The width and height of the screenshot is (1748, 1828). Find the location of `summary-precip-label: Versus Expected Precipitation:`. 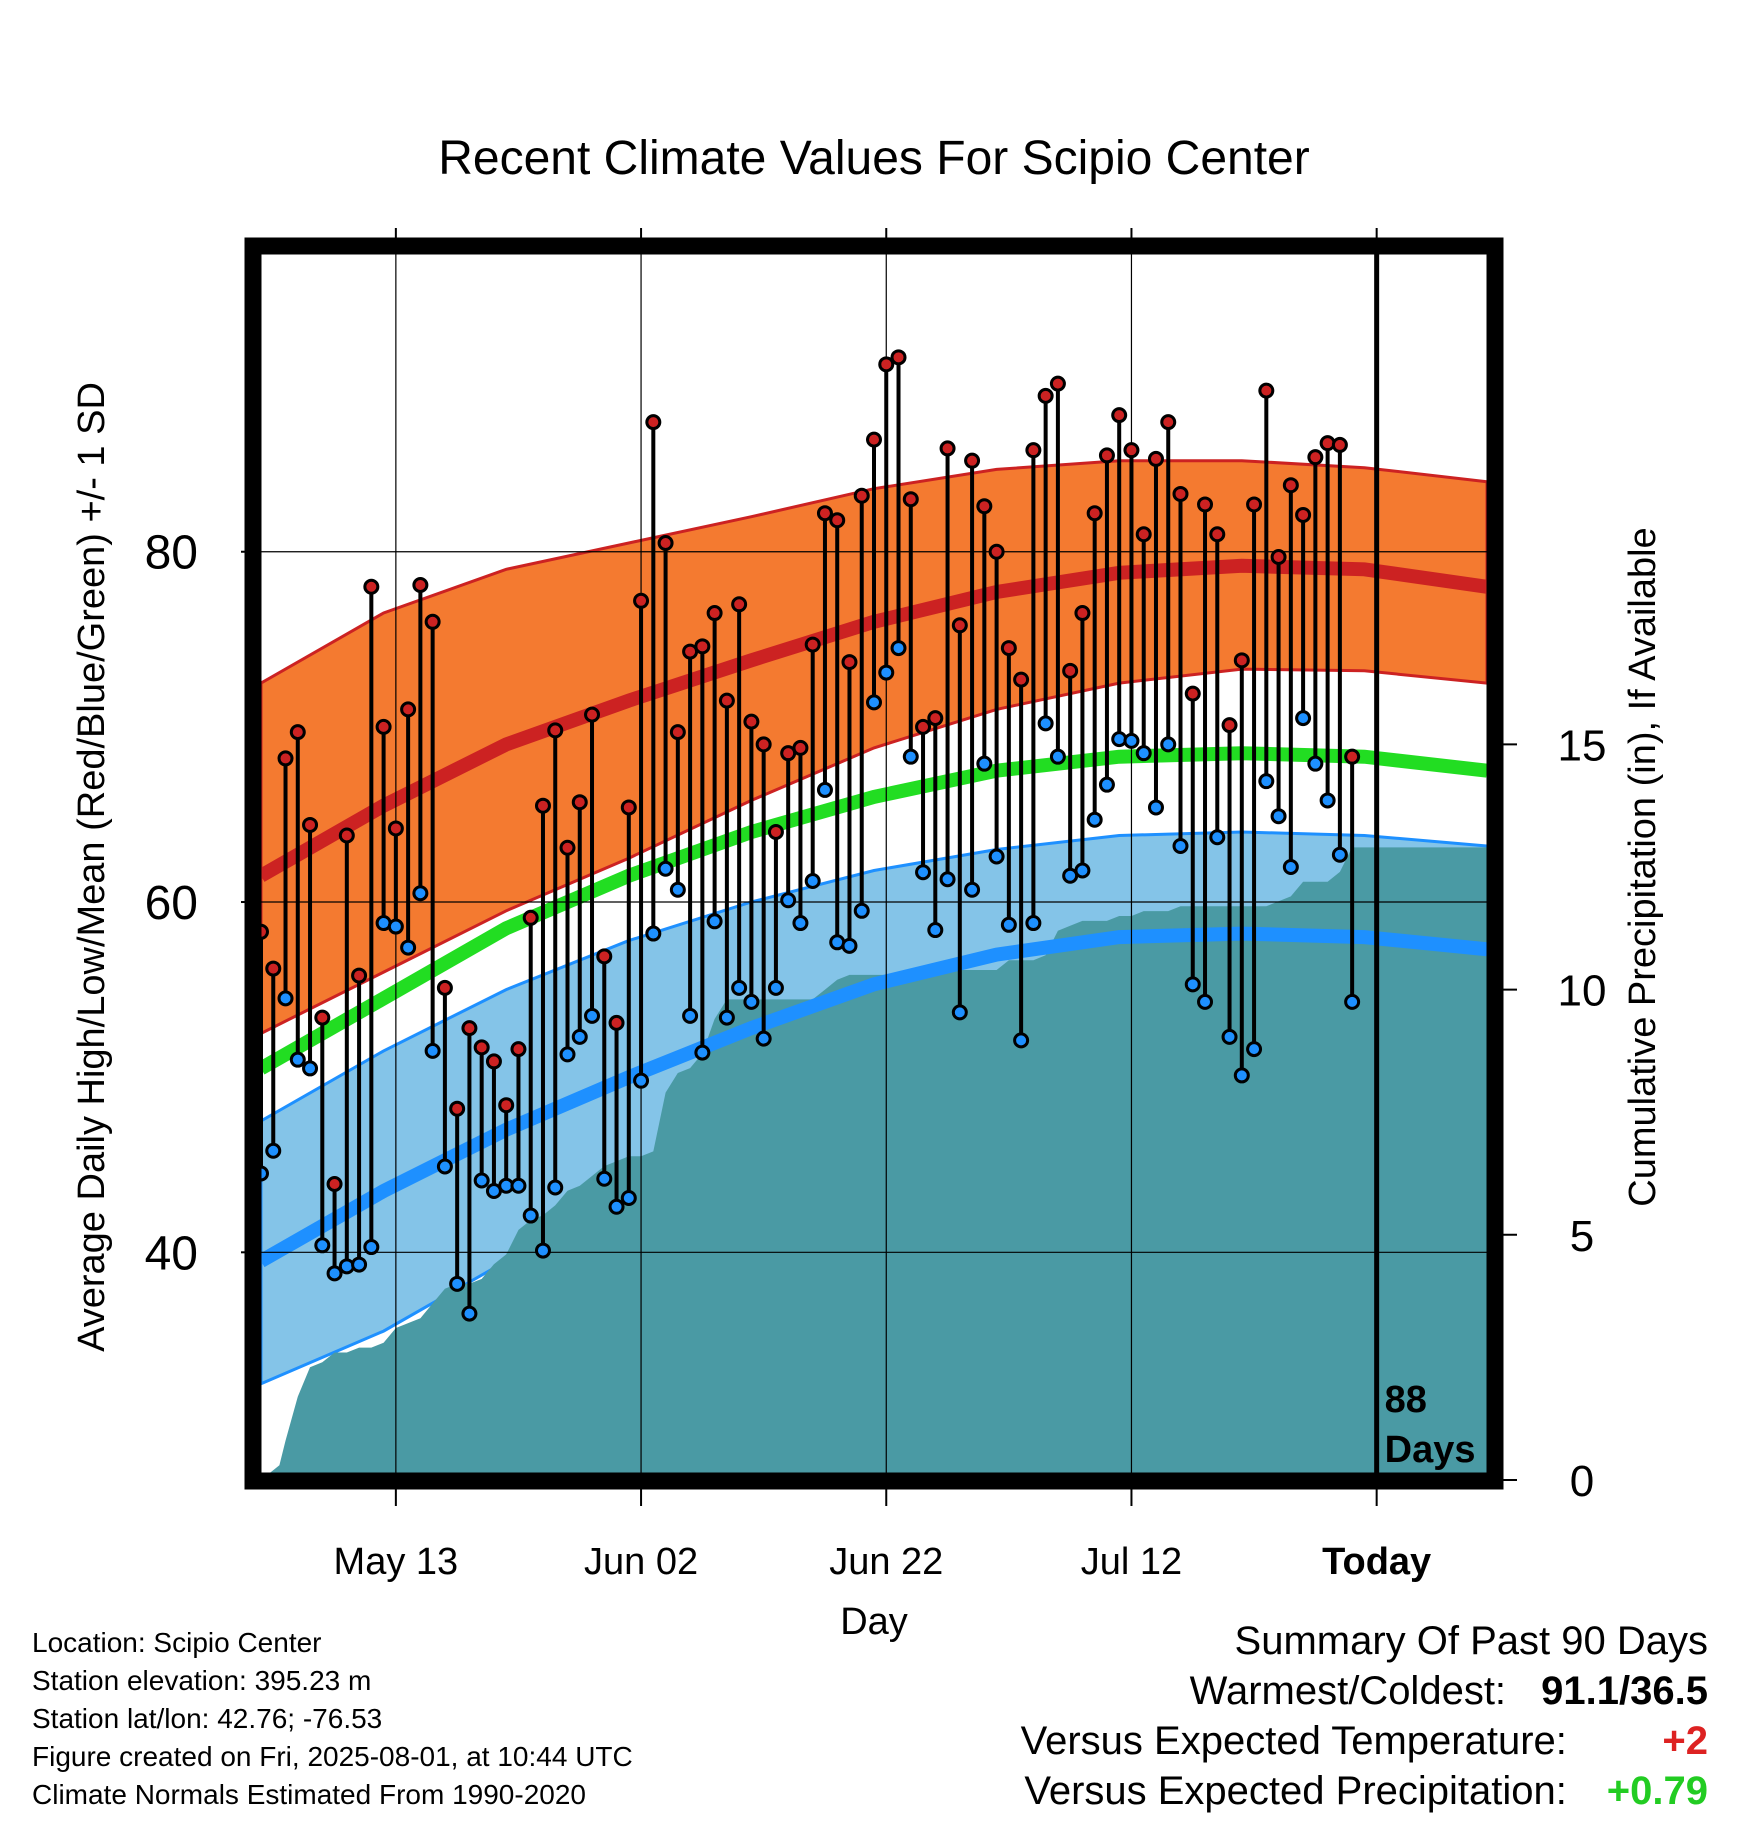

summary-precip-label: Versus Expected Precipitation: is located at coordinates (1295, 1791).